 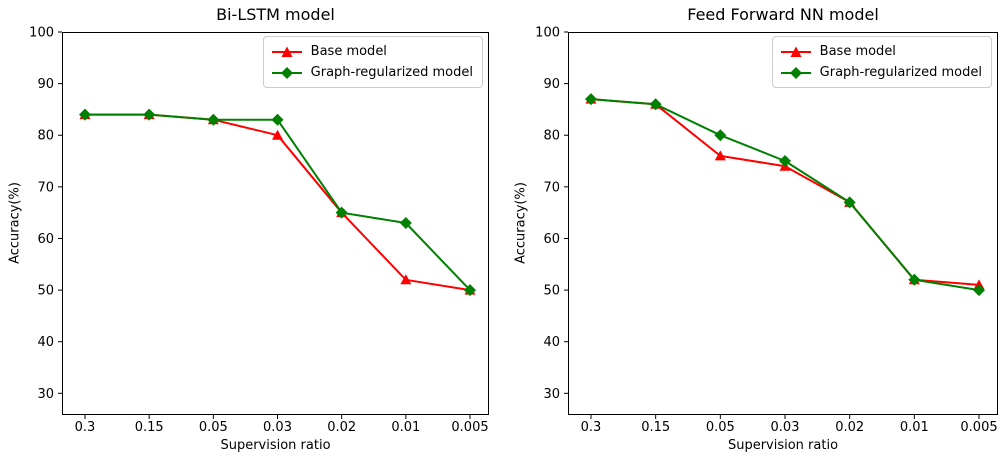 I want to click on x-axis-label-ffnn: Supervision ratio, so click(x=783, y=445).